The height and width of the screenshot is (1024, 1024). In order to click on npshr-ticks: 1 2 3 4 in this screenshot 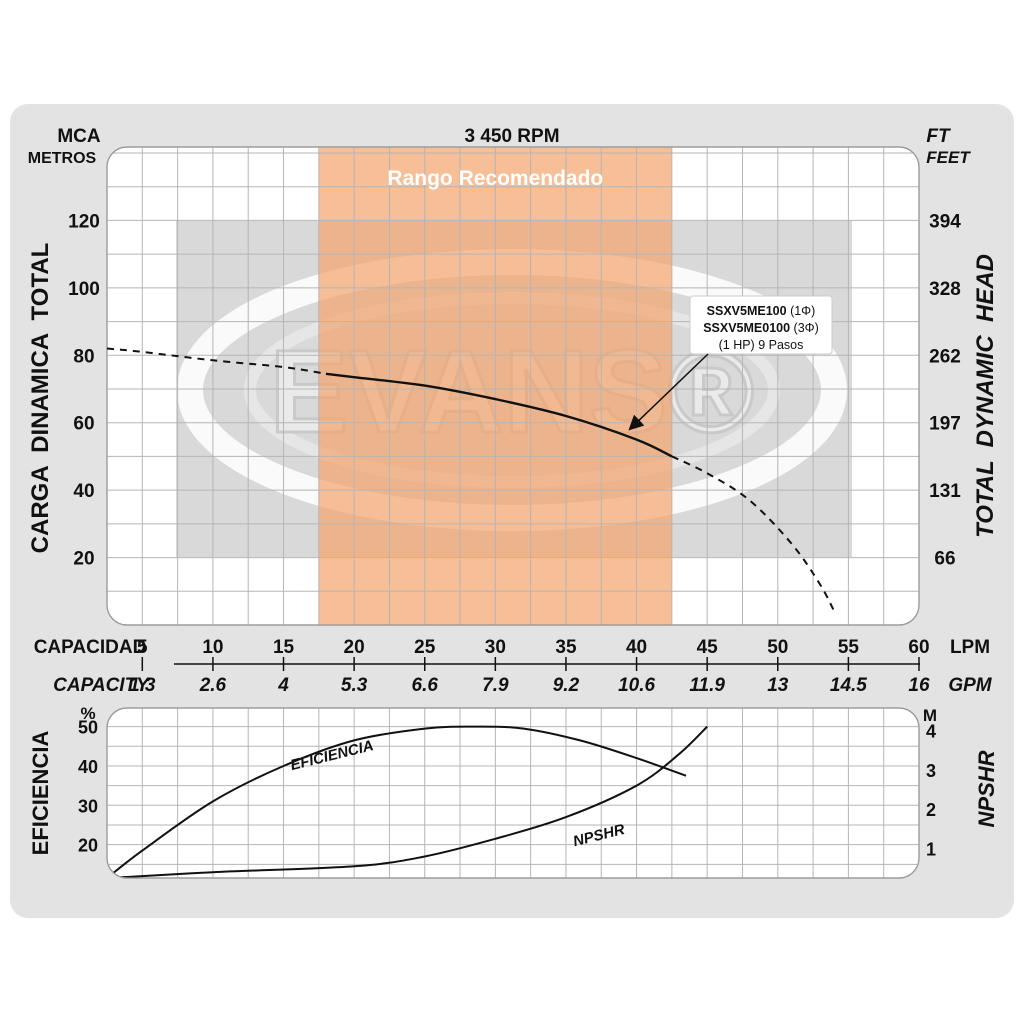, I will do `click(931, 791)`.